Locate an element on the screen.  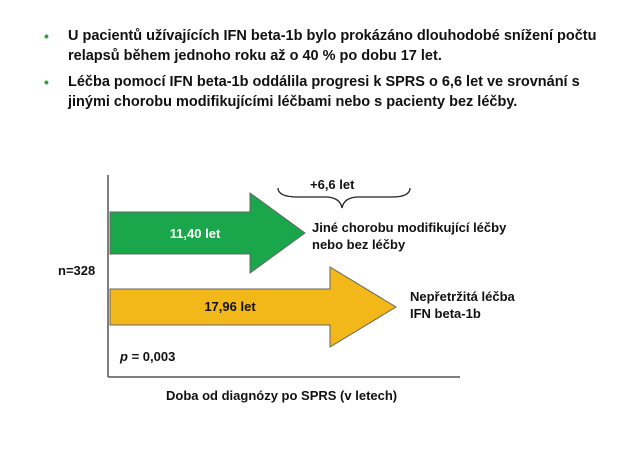
arrow-ifn-beta-1b is located at coordinates (253, 307).